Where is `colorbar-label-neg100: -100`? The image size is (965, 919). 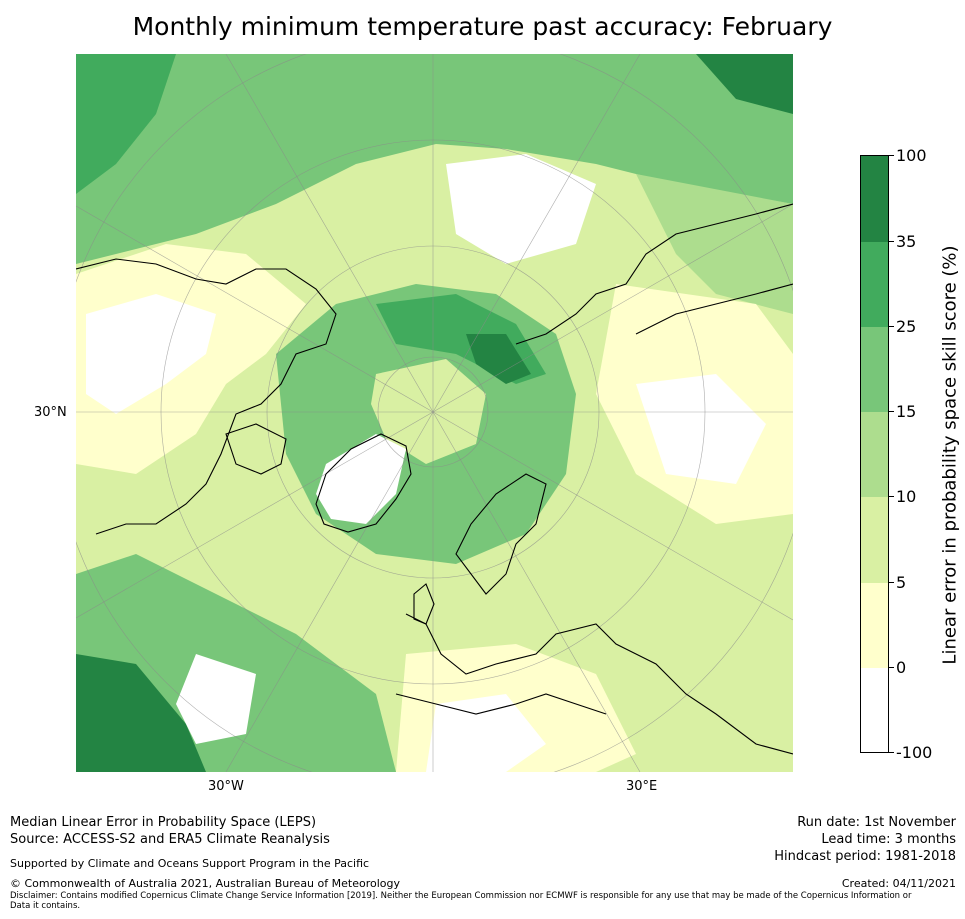
colorbar-label-neg100: -100 is located at coordinates (914, 752).